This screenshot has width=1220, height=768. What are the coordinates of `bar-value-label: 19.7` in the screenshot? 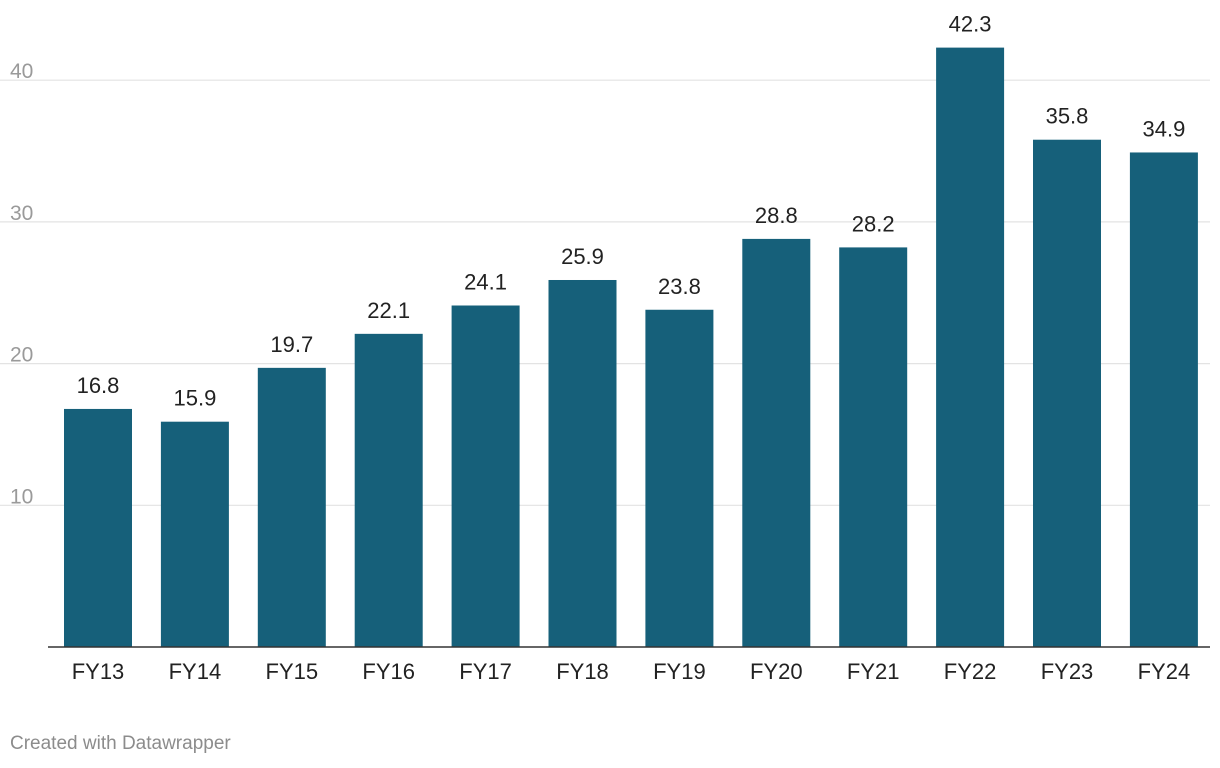 It's located at (291, 344).